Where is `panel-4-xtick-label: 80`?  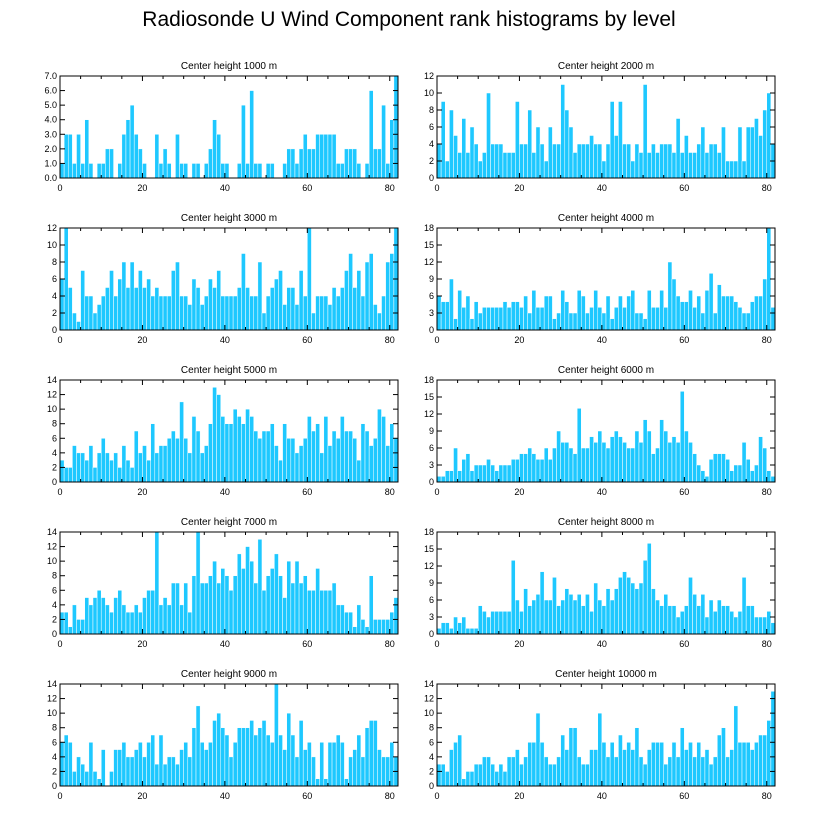 panel-4-xtick-label: 80 is located at coordinates (767, 340).